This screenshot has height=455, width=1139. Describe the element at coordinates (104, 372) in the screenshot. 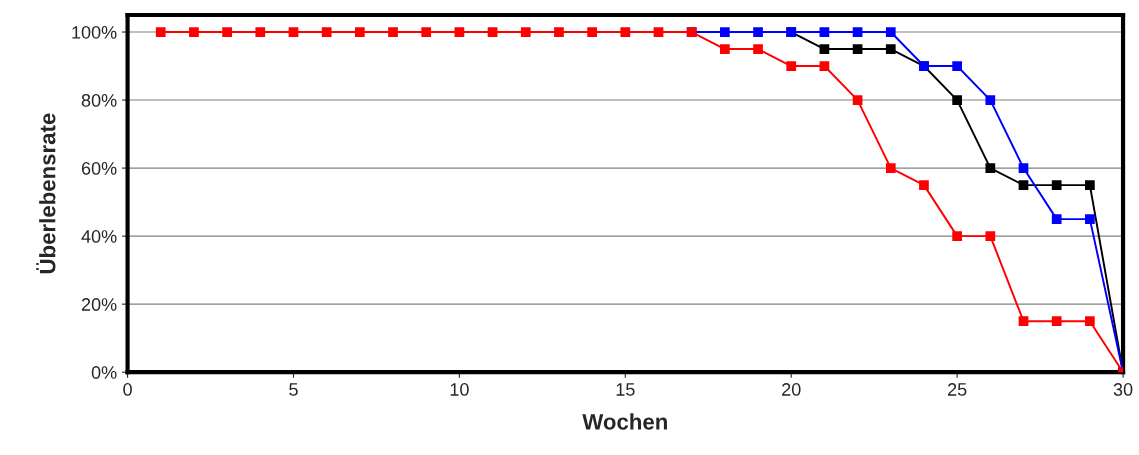

I see `y-tick-label: 0%` at that location.